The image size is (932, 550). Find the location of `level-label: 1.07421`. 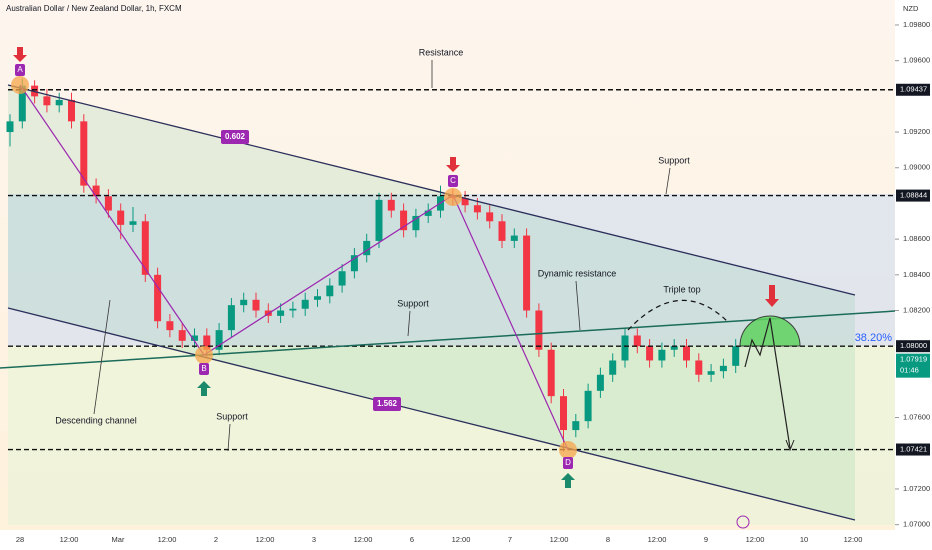

level-label: 1.07421 is located at coordinates (913, 449).